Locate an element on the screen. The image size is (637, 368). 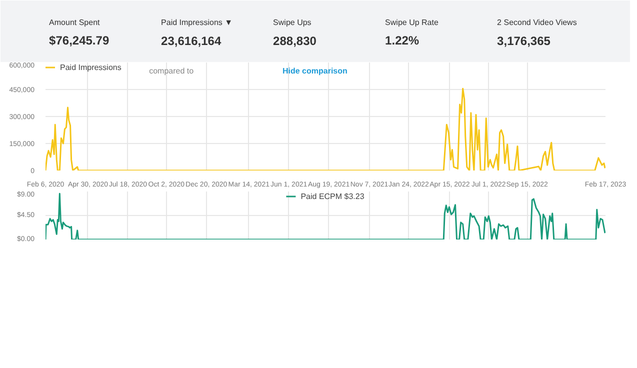
annotation: compared to is located at coordinates (171, 71).